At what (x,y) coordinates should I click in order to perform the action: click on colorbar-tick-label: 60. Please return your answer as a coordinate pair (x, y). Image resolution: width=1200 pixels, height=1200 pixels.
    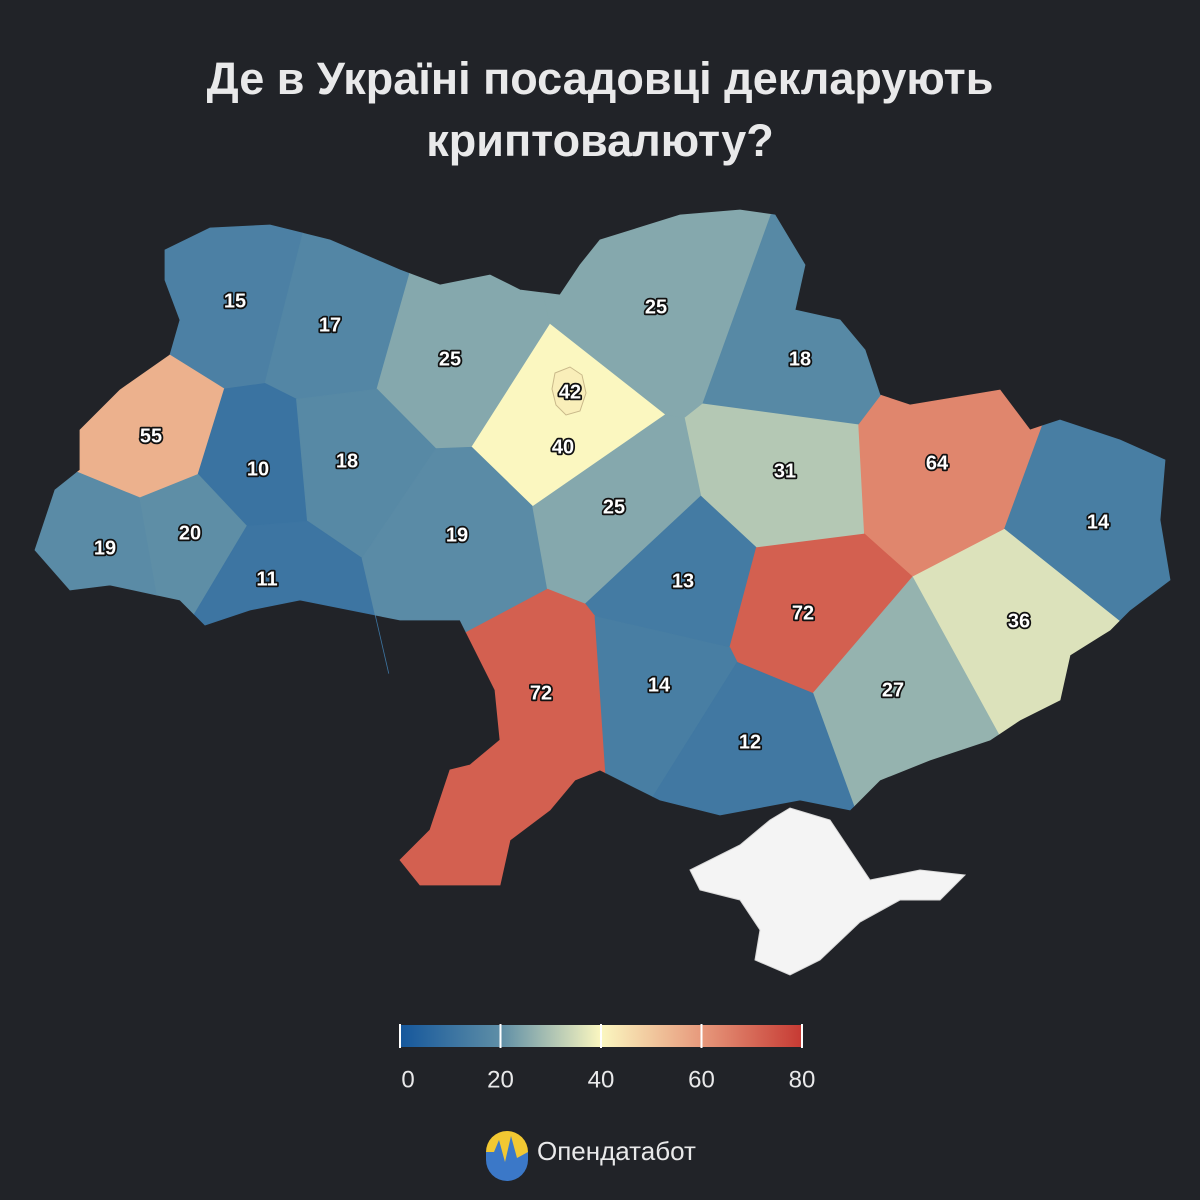
    Looking at the image, I should click on (701, 1079).